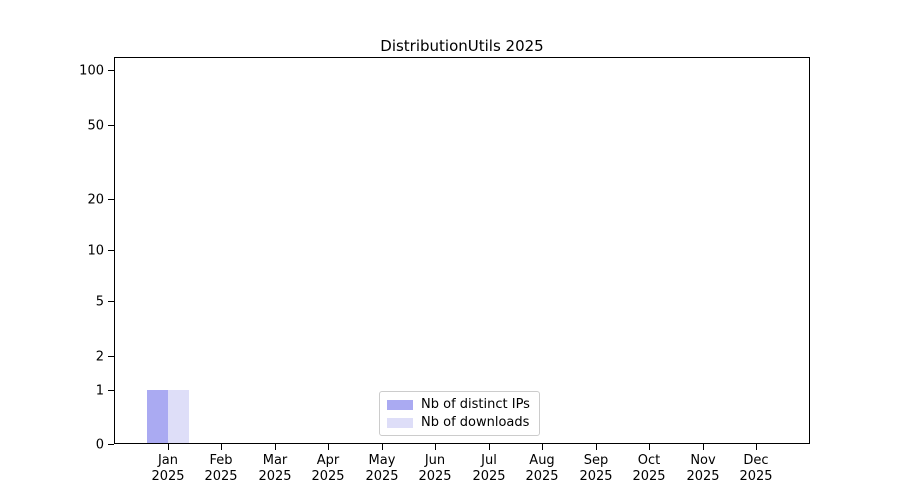 The image size is (900, 500). Describe the element at coordinates (95, 126) in the screenshot. I see `y-tick-label: 50` at that location.